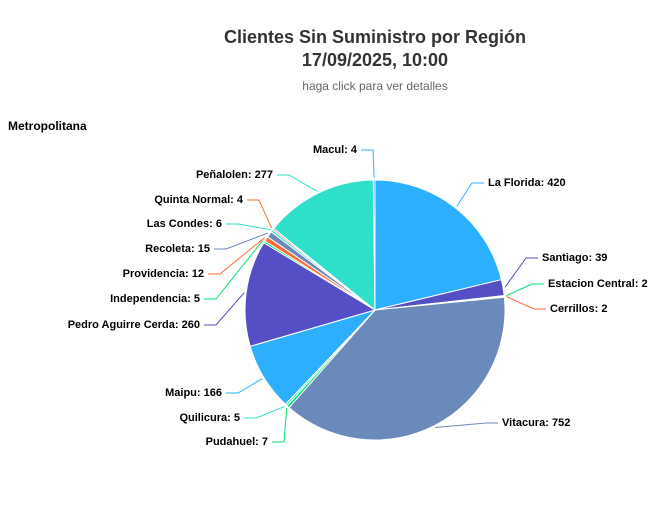  I want to click on label-value: 15, so click(204, 249).